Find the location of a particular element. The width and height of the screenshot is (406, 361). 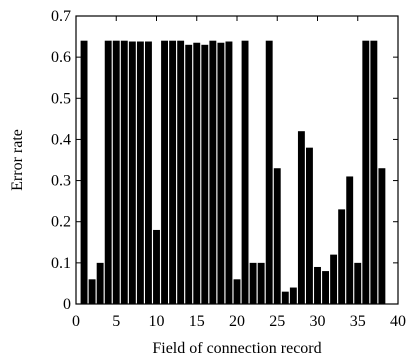

x-tick-label: 5 is located at coordinates (116, 321).